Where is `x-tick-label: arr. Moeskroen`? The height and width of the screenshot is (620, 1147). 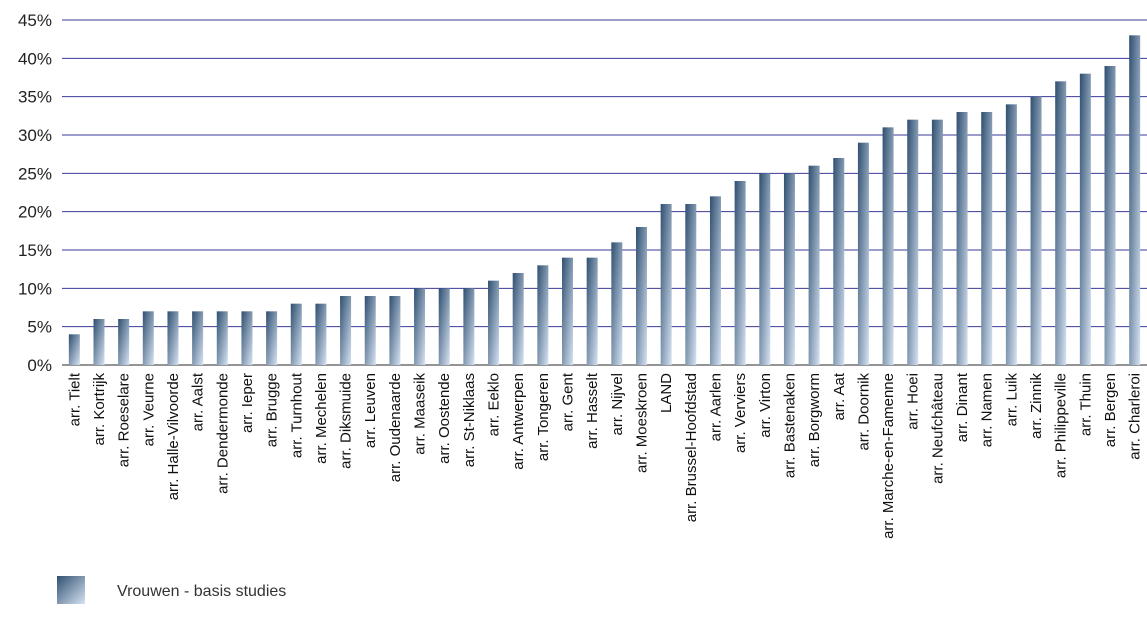 x-tick-label: arr. Moeskroen is located at coordinates (641, 423).